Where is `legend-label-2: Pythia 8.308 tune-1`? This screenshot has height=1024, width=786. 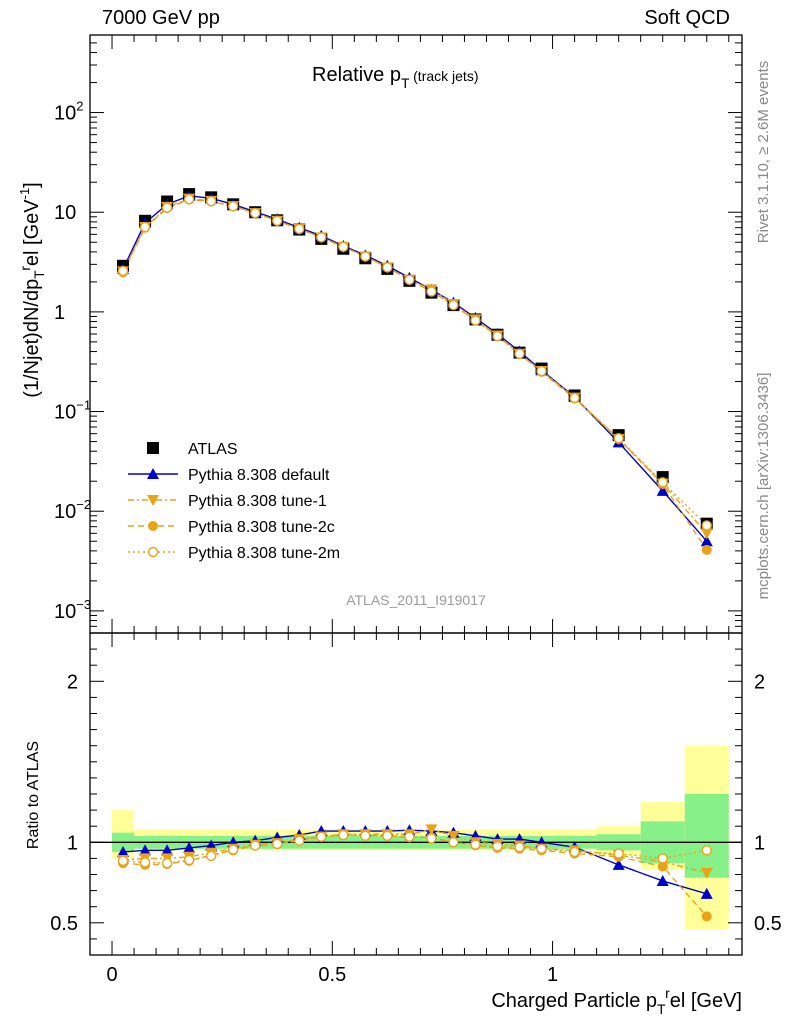
legend-label-2: Pythia 8.308 tune-1 is located at coordinates (257, 501).